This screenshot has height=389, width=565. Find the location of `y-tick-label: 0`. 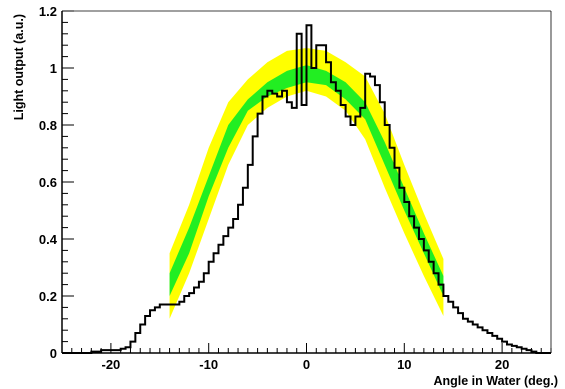

y-tick-label: 0 is located at coordinates (53, 353).